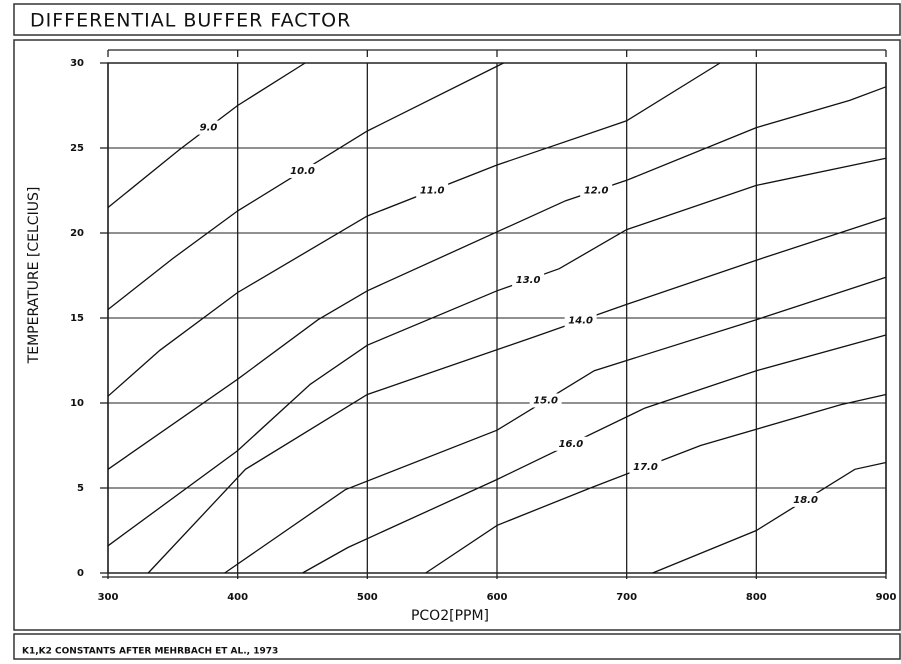 This screenshot has height=664, width=901. What do you see at coordinates (450, 616) in the screenshot?
I see `x-axis-label: PCO2[PPM]` at bounding box center [450, 616].